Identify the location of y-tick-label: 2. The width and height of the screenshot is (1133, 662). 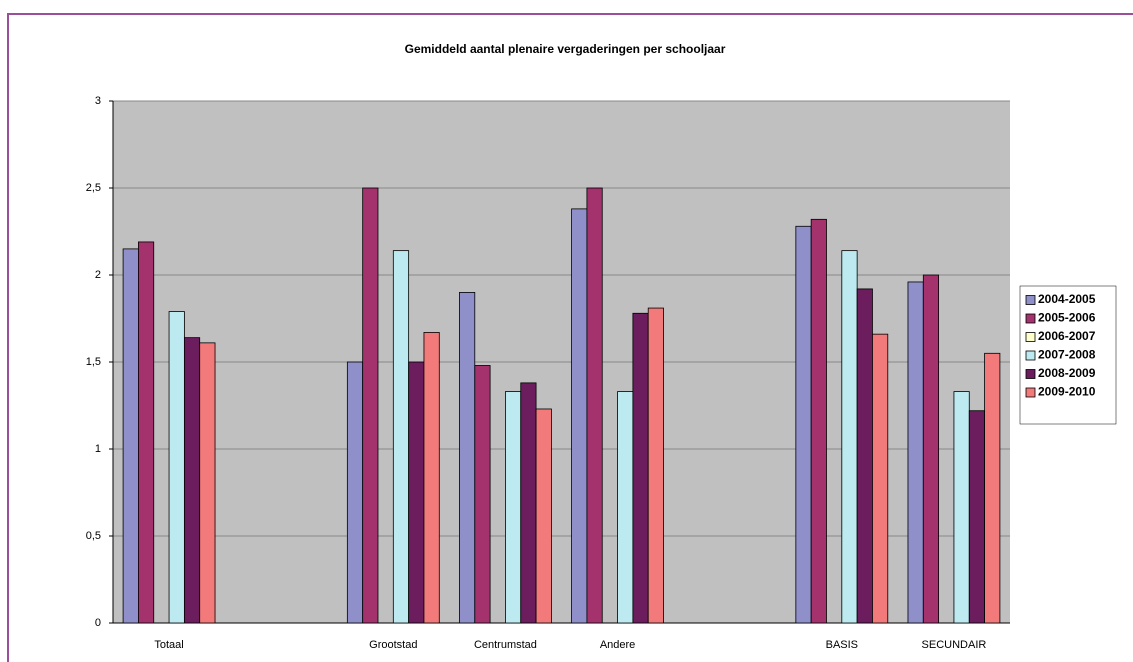
(98, 275).